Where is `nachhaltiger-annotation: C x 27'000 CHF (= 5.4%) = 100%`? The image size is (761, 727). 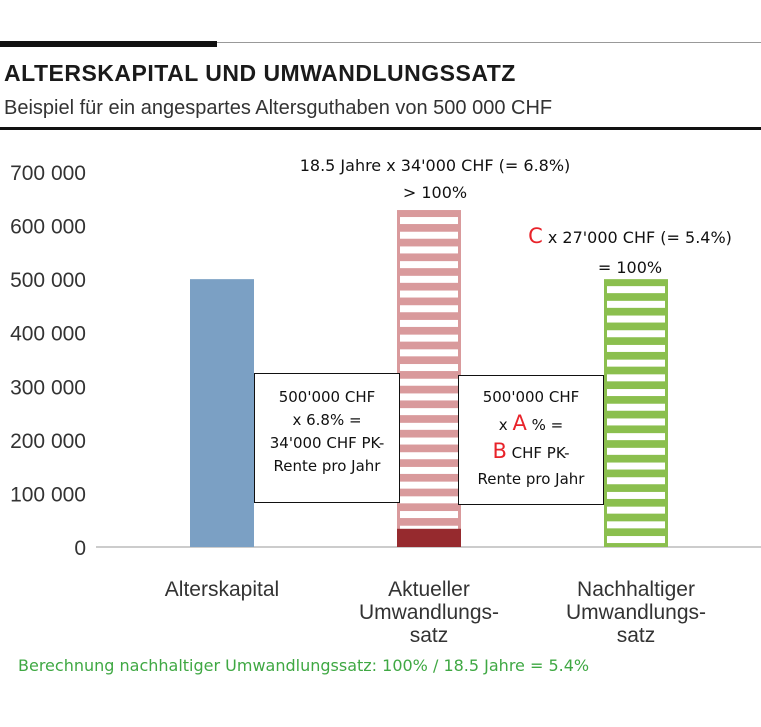 nachhaltiger-annotation: C x 27'000 CHF (= 5.4%) = 100% is located at coordinates (620, 252).